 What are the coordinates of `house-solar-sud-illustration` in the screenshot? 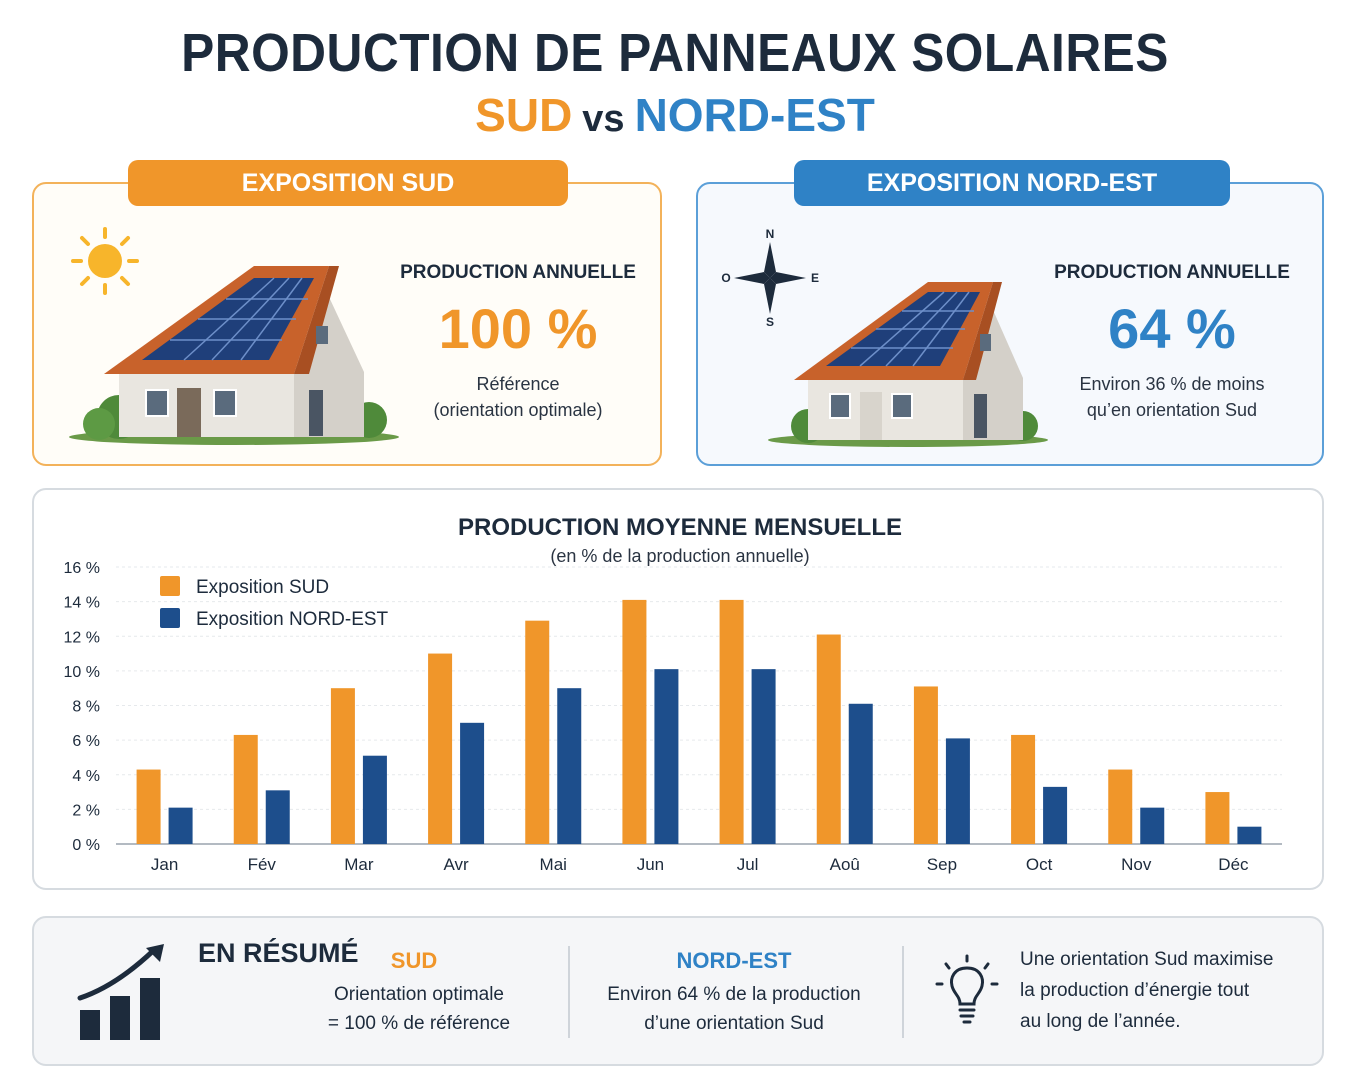 It's located at (234, 355).